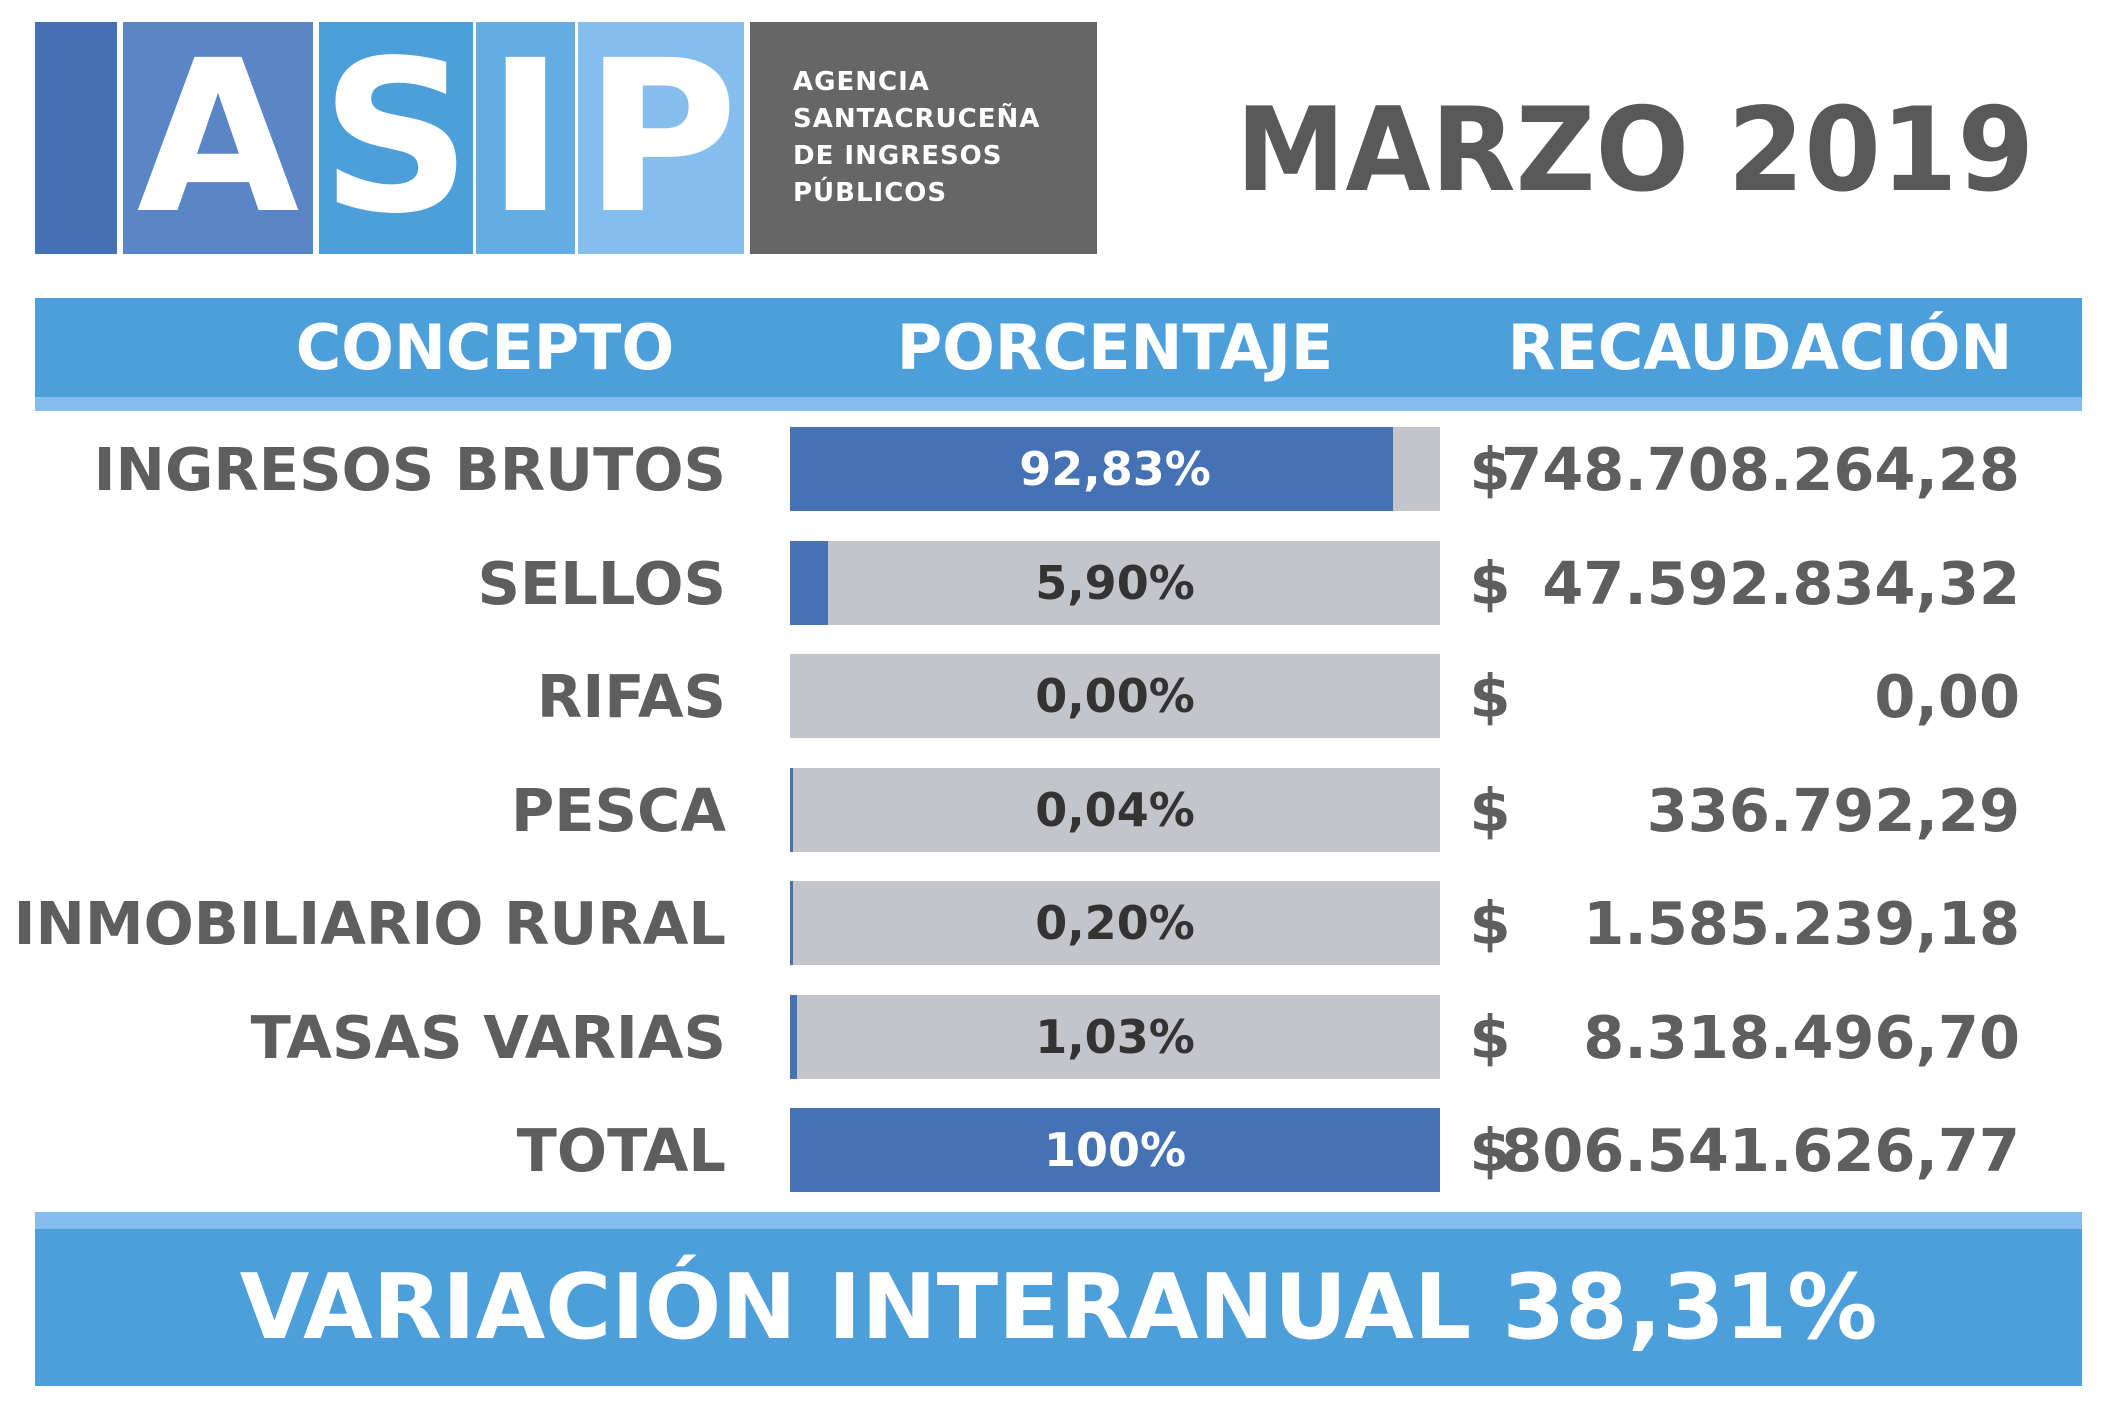  Describe the element at coordinates (369, 923) in the screenshot. I see `concept-label: INMOBILIARIO RURAL` at that location.